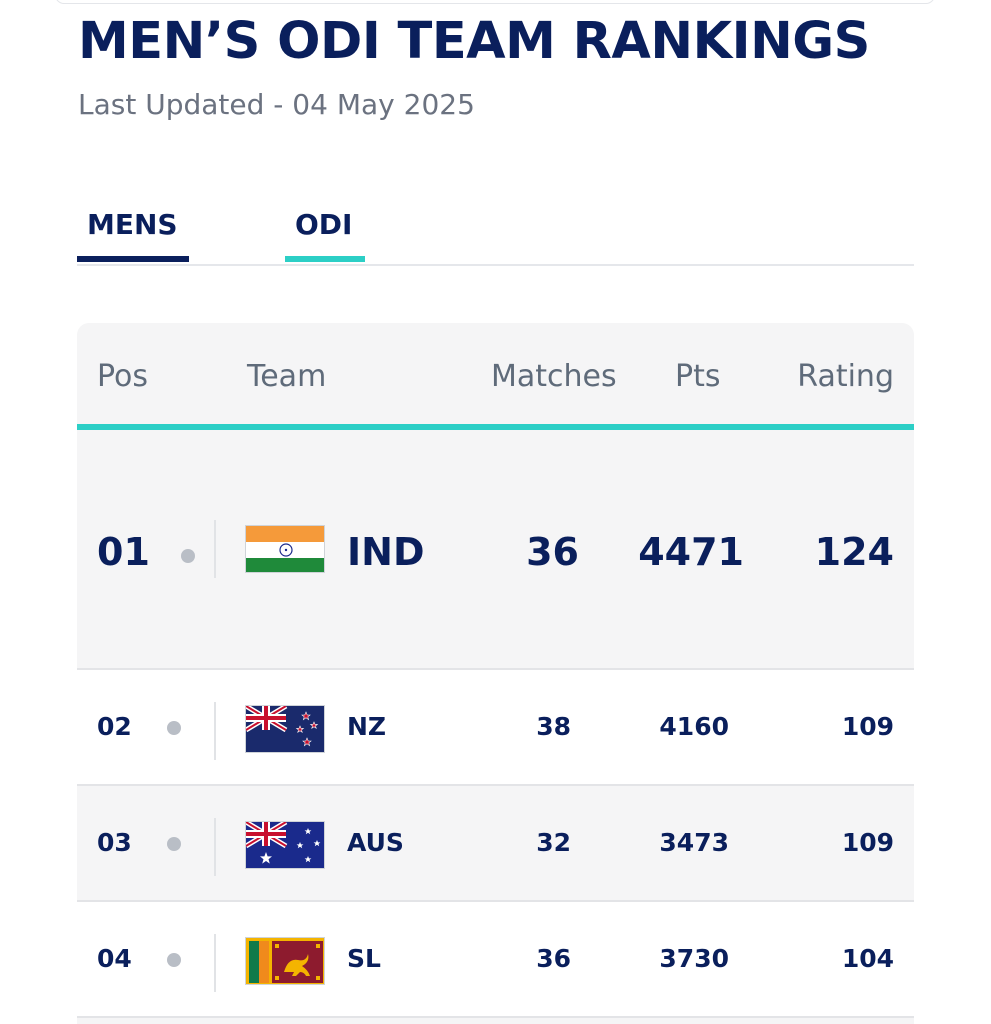 The height and width of the screenshot is (1024, 991). I want to click on tab-odi-label: ODI, so click(324, 224).